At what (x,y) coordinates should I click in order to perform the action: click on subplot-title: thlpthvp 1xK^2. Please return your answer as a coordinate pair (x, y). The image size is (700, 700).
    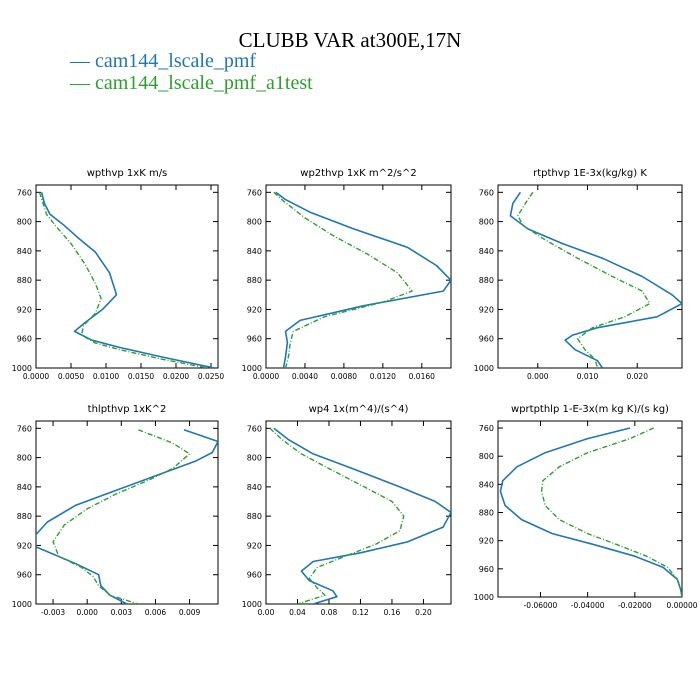
    Looking at the image, I should click on (127, 409).